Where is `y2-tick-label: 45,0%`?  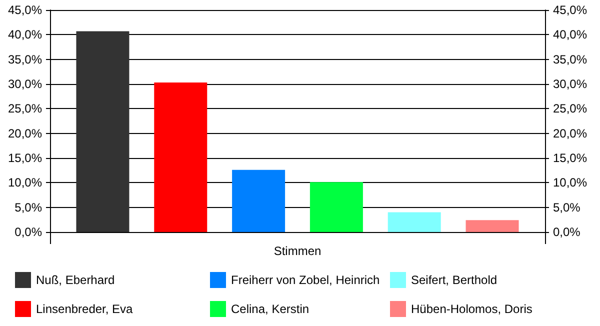 y2-tick-label: 45,0% is located at coordinates (570, 10).